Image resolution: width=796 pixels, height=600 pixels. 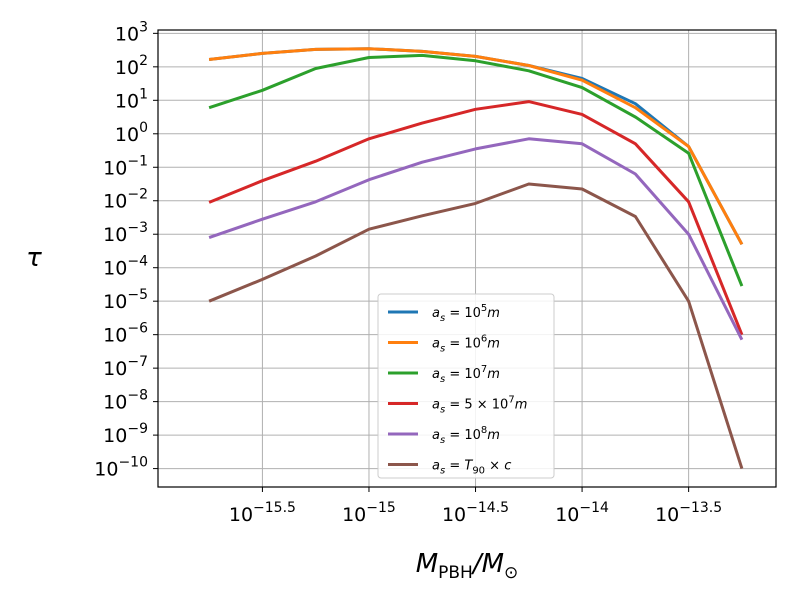 What do you see at coordinates (262, 513) in the screenshot?
I see `x-tick-label: 10−15.5` at bounding box center [262, 513].